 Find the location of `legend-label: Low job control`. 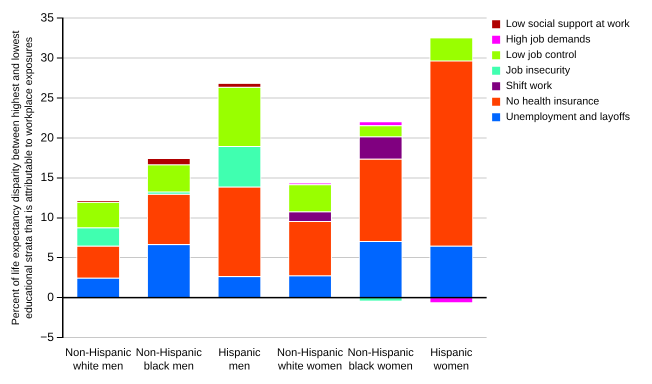

legend-label: Low job control is located at coordinates (541, 55).